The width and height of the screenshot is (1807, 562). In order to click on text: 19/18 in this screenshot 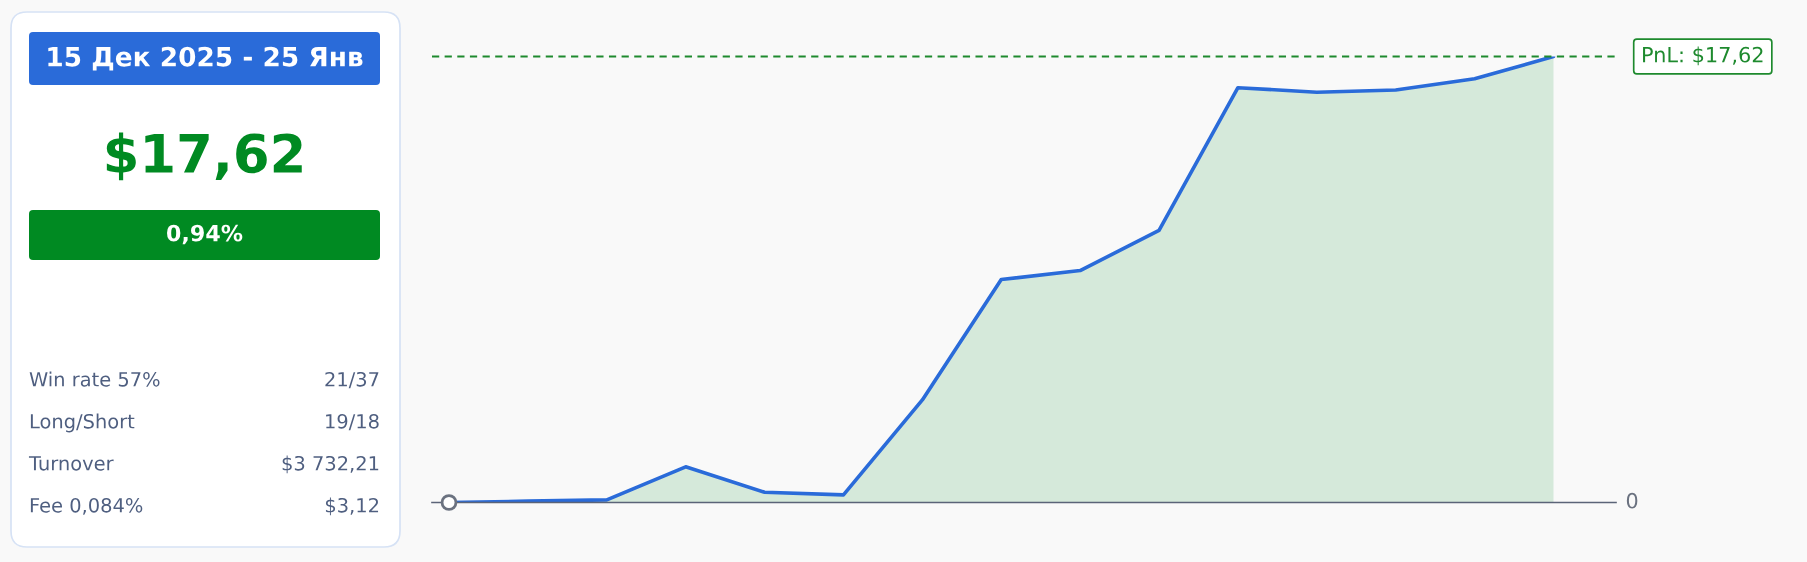, I will do `click(352, 422)`.